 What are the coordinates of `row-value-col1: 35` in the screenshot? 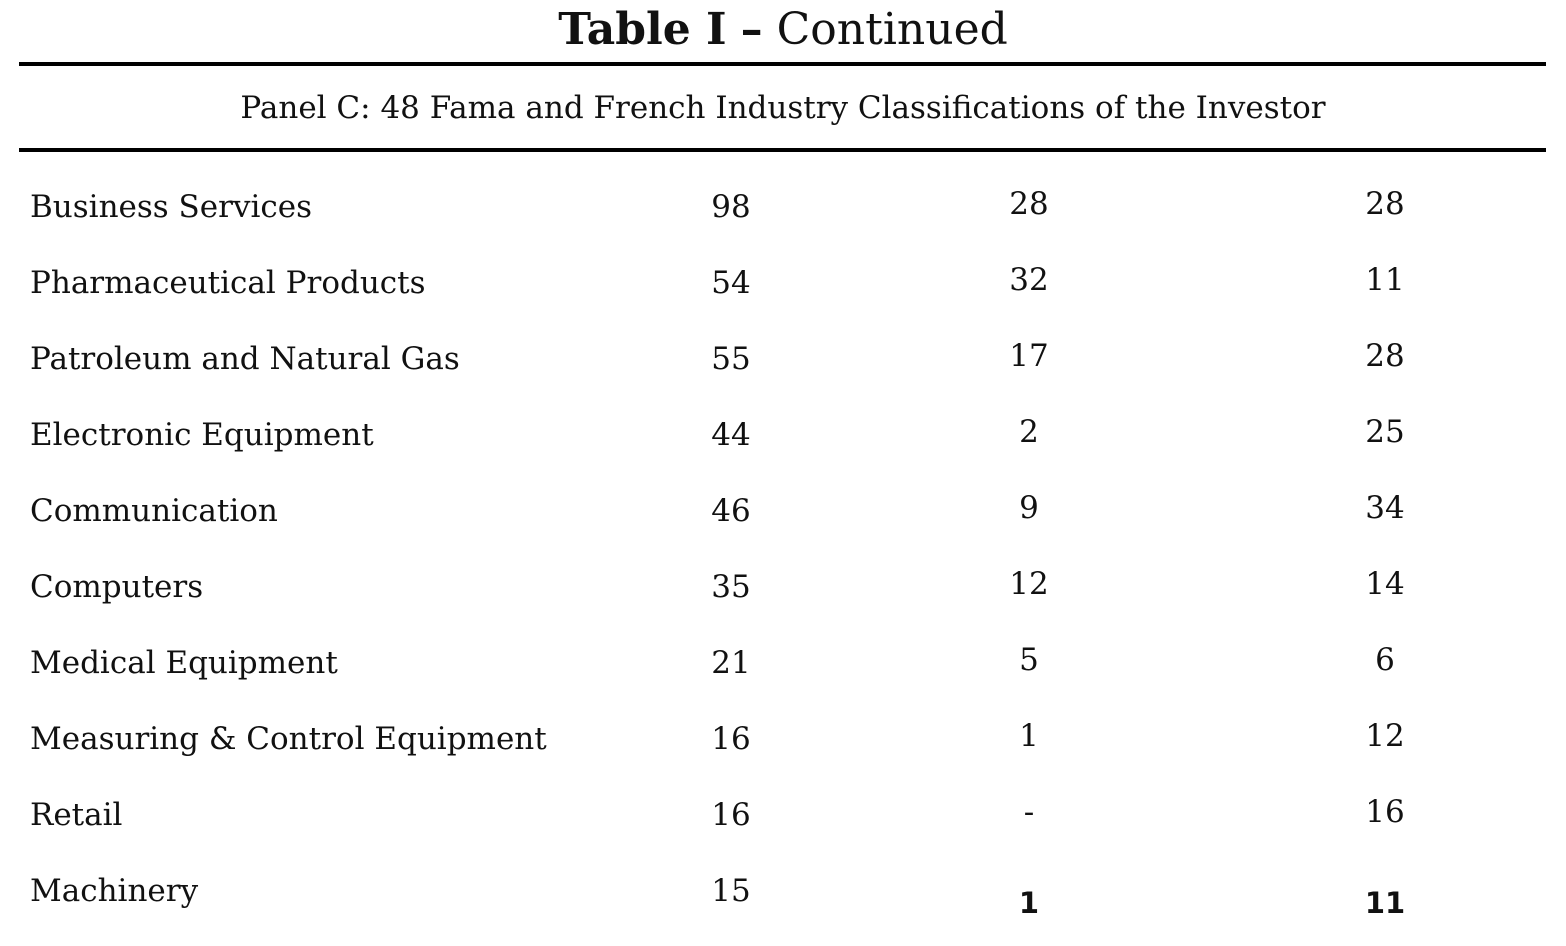 It's located at (731, 587).